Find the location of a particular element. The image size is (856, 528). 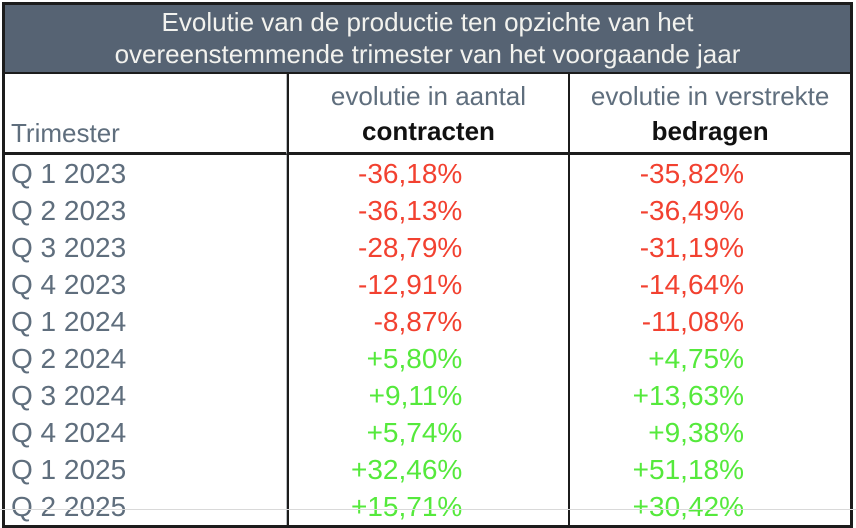

amounts-value-cell: -14,64% is located at coordinates (709, 284).